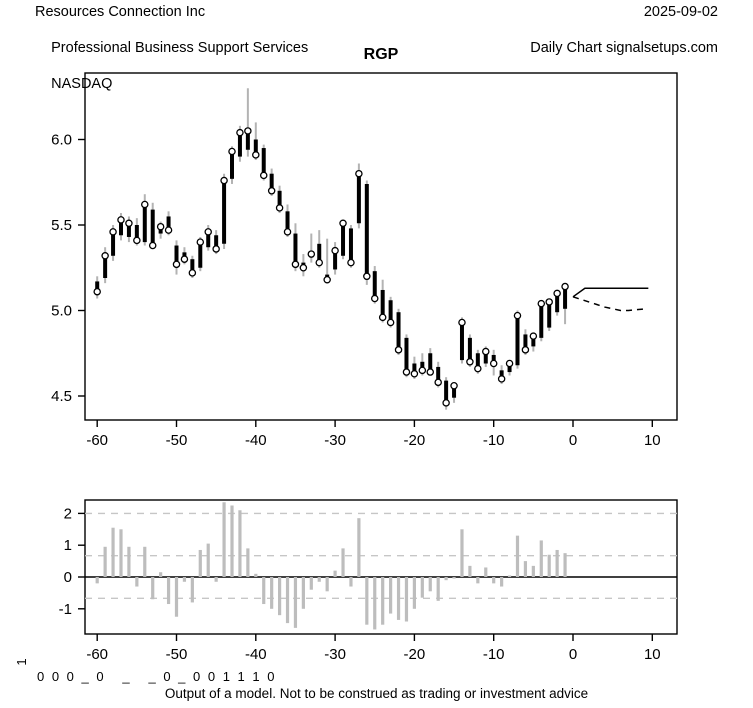 Image resolution: width=753 pixels, height=708 pixels. Describe the element at coordinates (21, 661) in the screenshot. I see `indicator-axis-label: 1` at that location.